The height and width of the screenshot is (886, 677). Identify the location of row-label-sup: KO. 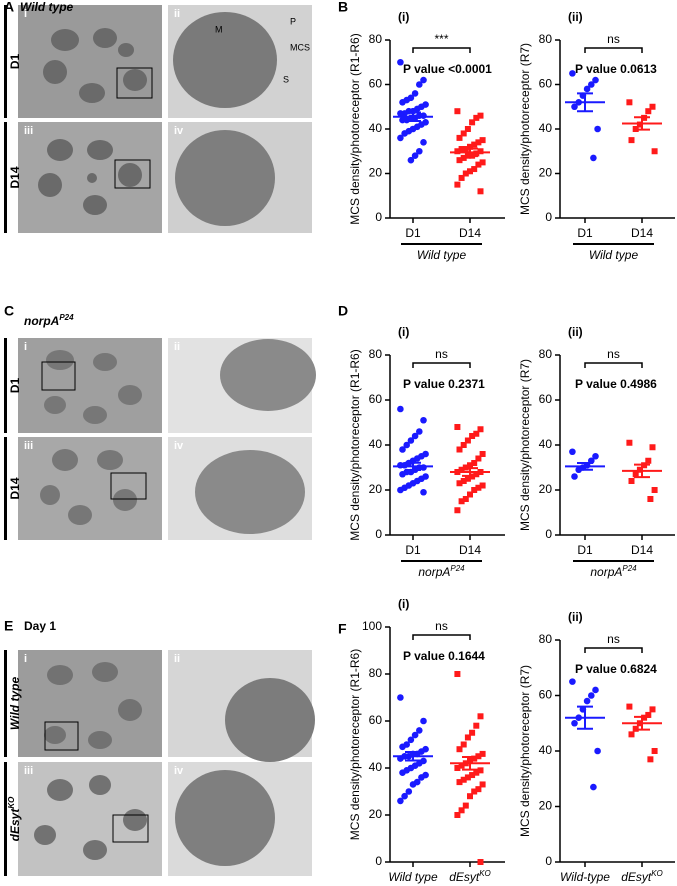
(11, 802).